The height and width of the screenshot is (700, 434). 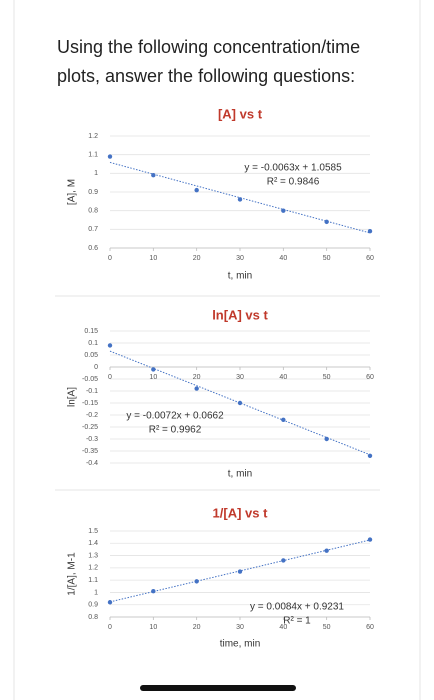 What do you see at coordinates (208, 47) in the screenshot?
I see `question: Using the following concentration/time` at bounding box center [208, 47].